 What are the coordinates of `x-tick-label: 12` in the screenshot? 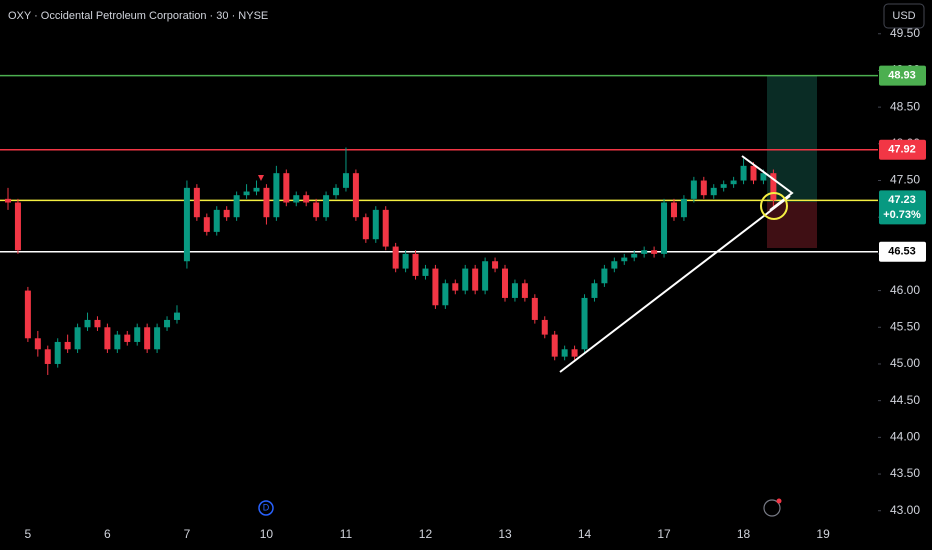 It's located at (426, 534).